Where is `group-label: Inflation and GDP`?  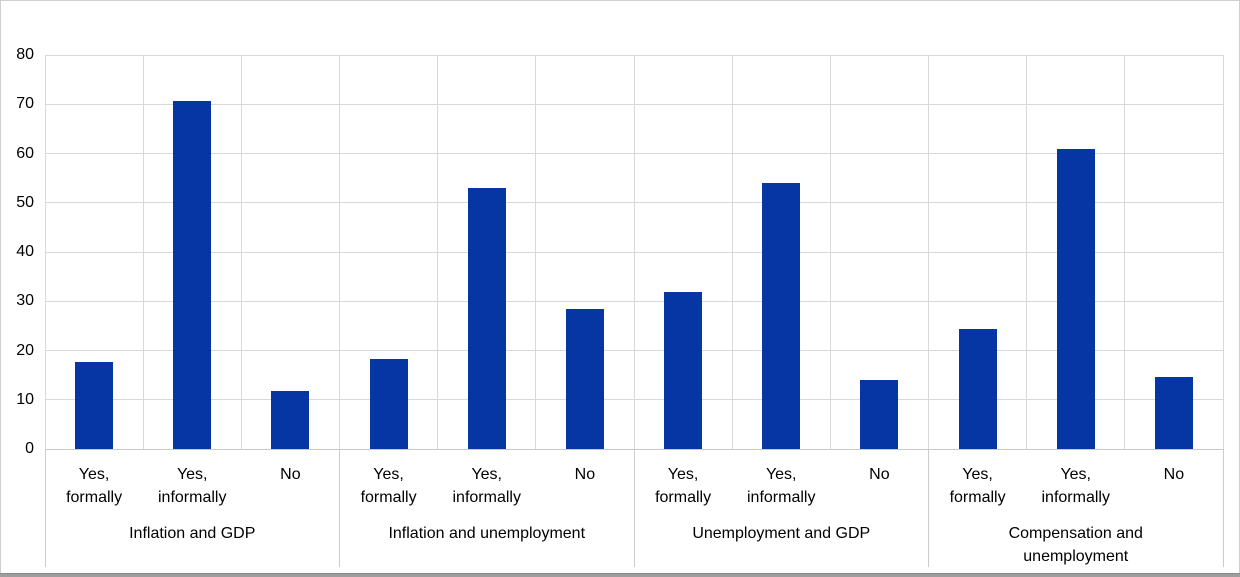 group-label: Inflation and GDP is located at coordinates (192, 533).